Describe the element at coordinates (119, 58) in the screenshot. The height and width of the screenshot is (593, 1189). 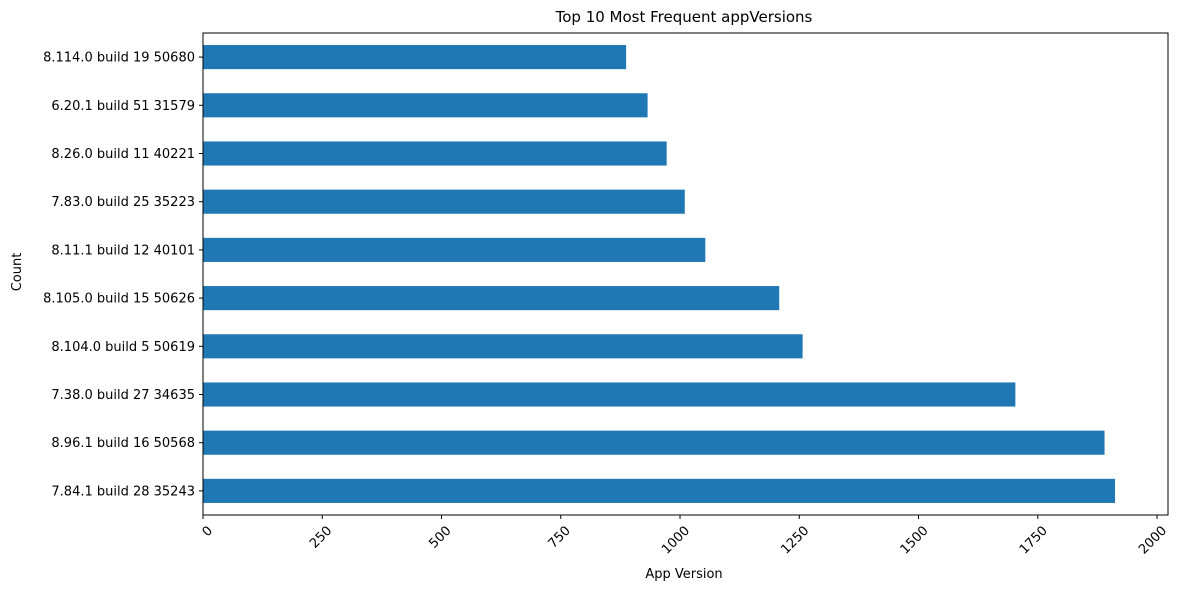
I see `y-tick-label: 8.114.0 build 19 50680` at that location.